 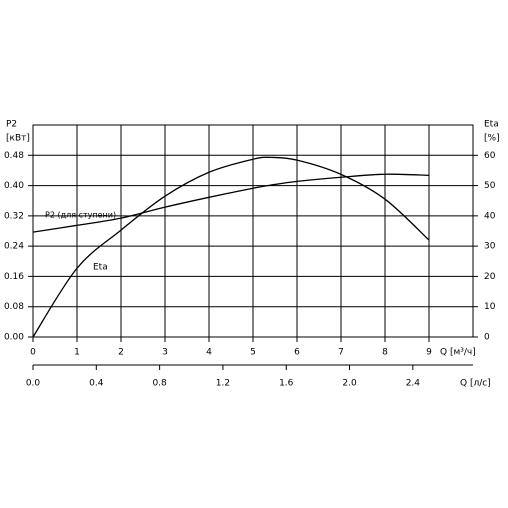 What do you see at coordinates (14, 307) in the screenshot?
I see `y-tick-label: 0.08` at bounding box center [14, 307].